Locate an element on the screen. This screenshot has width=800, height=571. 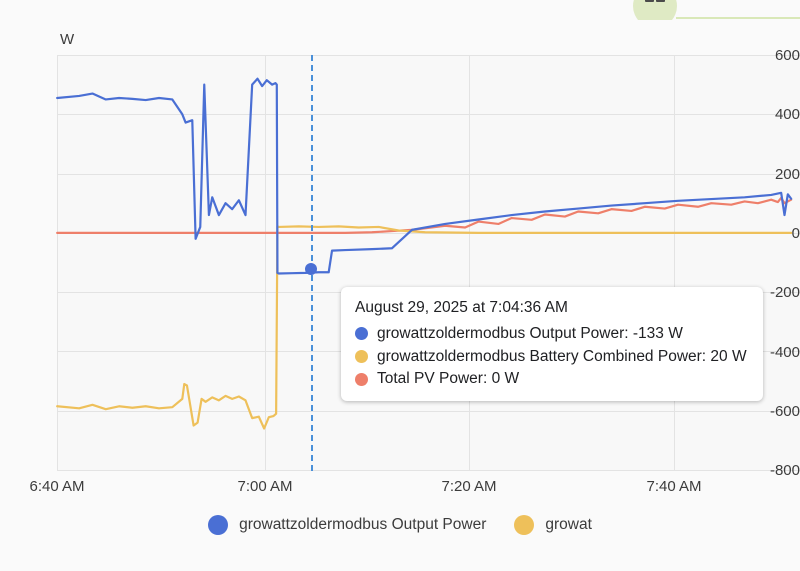
tooltip-row-pv-power: Total PV Power: 0 W is located at coordinates (552, 379).